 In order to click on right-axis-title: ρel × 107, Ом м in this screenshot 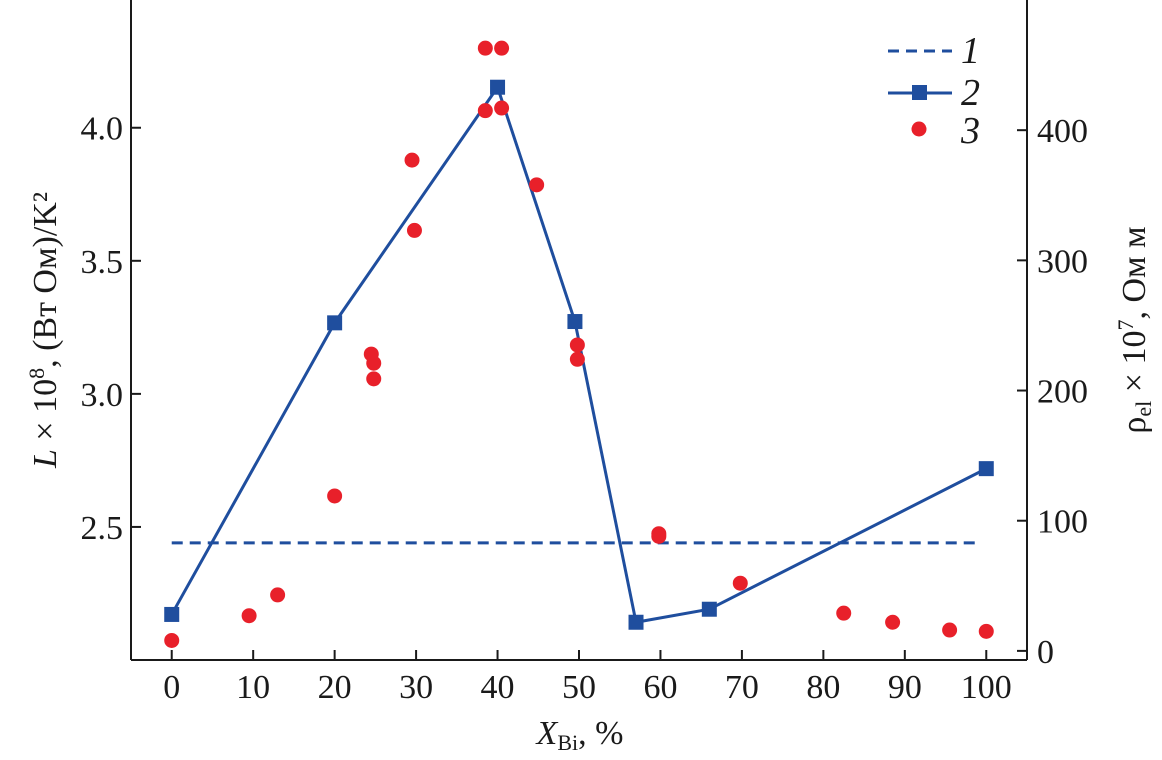, I will do `click(1134, 329)`.